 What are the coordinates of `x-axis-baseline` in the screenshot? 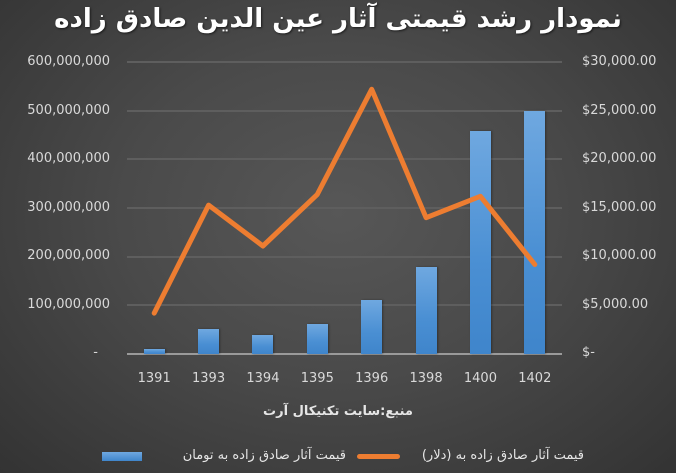 It's located at (344, 354).